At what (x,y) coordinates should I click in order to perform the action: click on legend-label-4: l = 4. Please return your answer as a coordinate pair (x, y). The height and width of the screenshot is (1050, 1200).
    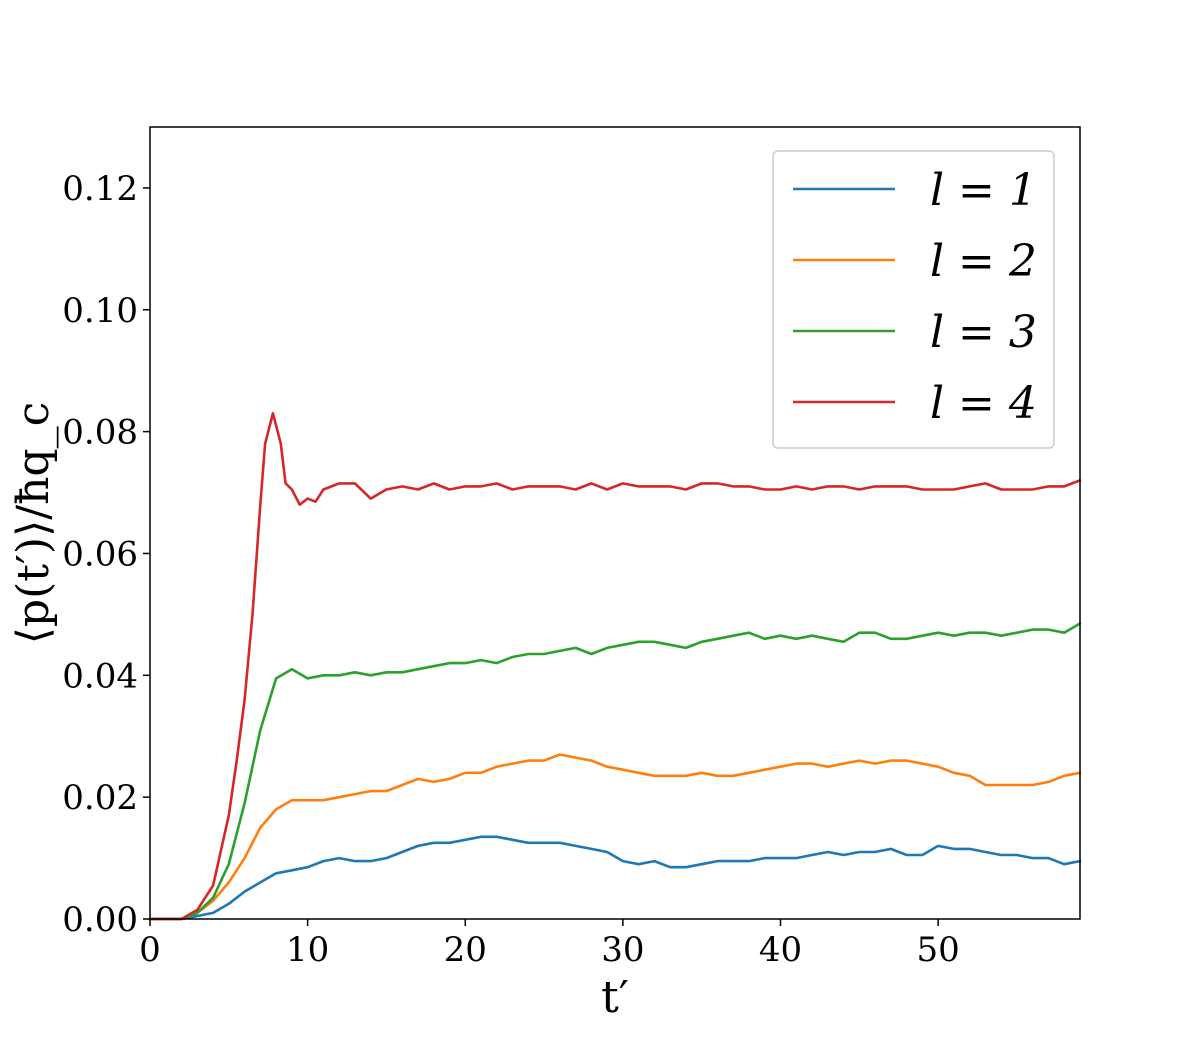
    Looking at the image, I should click on (983, 403).